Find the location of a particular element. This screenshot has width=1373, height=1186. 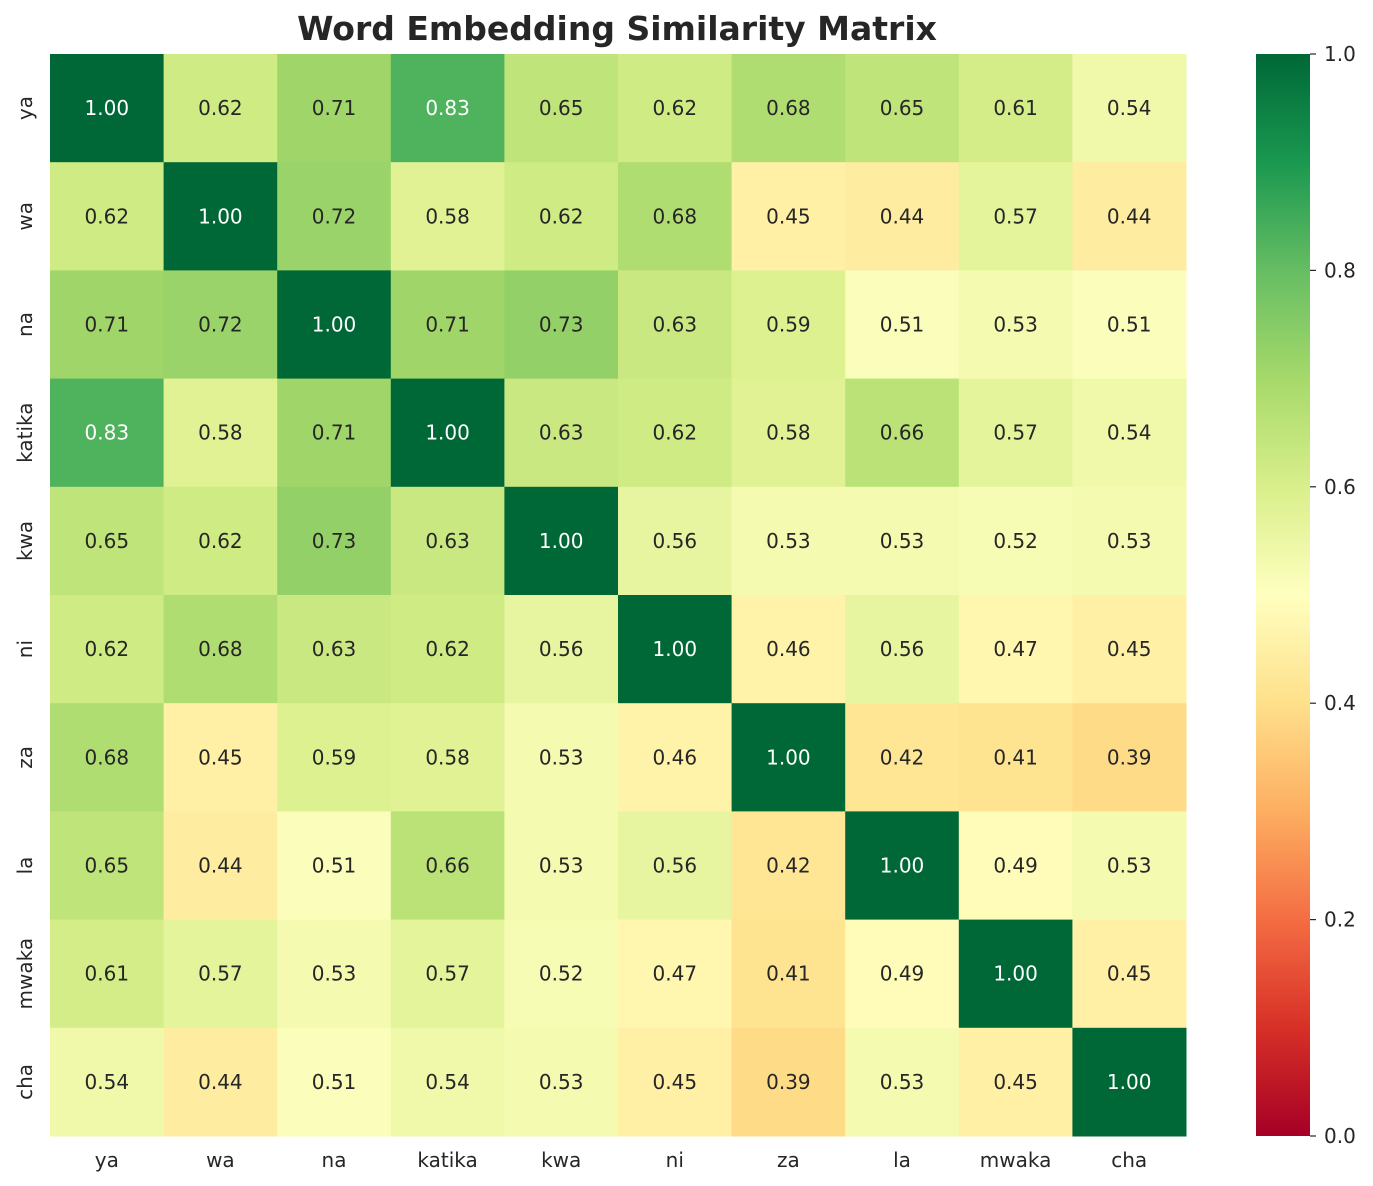

heatmap-cell-la-mwaka is located at coordinates (1015, 866).